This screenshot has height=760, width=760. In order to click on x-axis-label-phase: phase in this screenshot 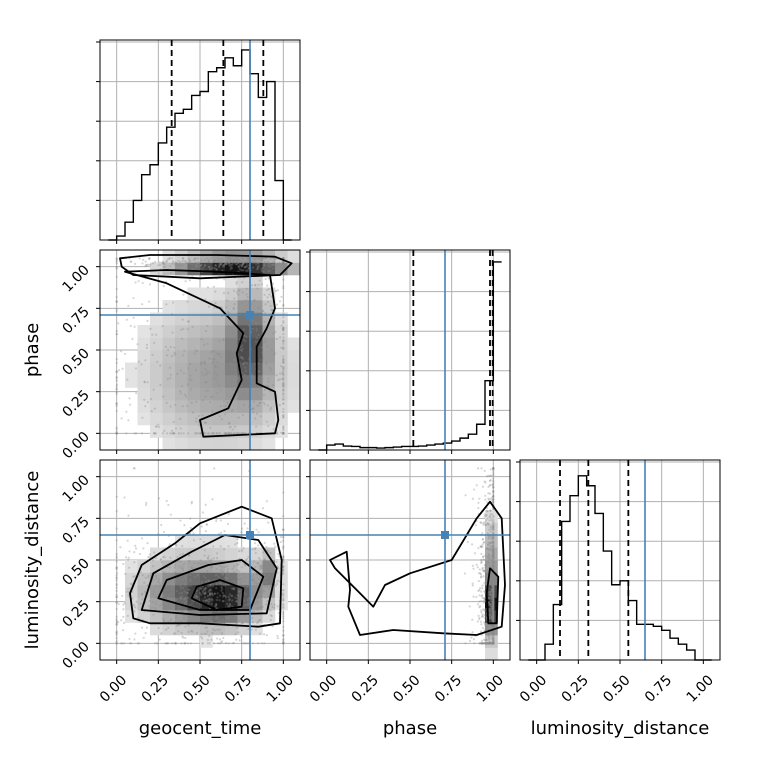, I will do `click(410, 728)`.